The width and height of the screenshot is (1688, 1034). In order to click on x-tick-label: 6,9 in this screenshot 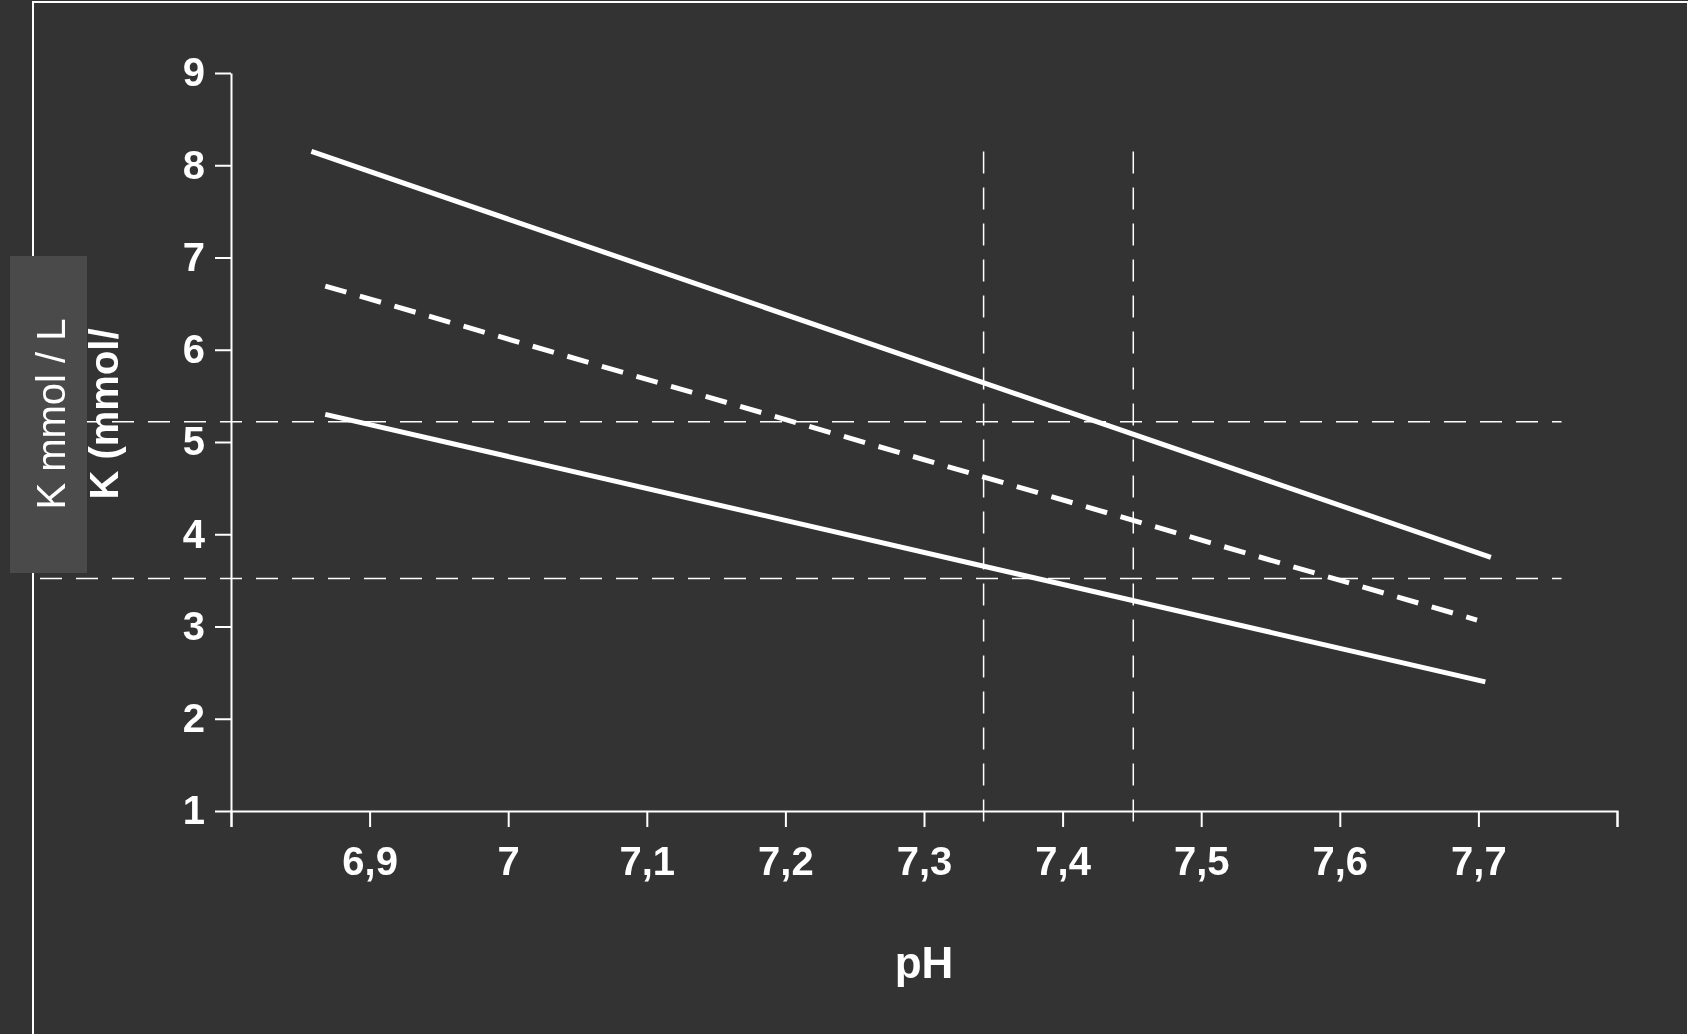, I will do `click(370, 861)`.